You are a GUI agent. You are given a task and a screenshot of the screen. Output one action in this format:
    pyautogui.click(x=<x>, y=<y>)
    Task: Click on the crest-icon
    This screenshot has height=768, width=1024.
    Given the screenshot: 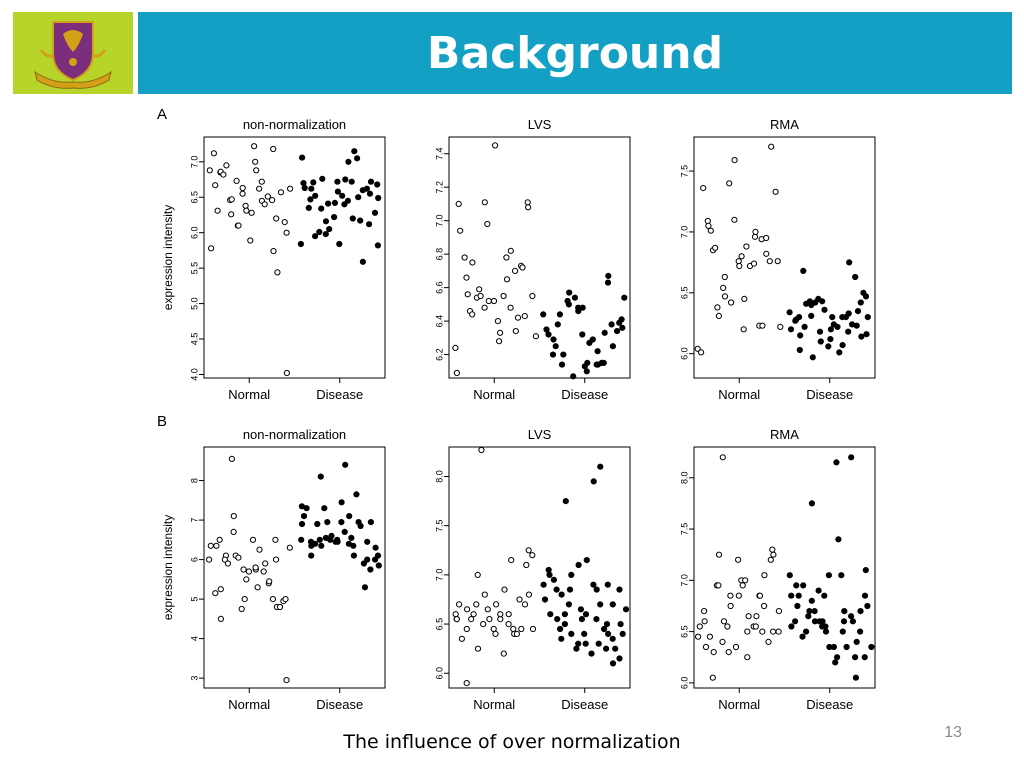 What is the action you would take?
    pyautogui.click(x=73, y=55)
    